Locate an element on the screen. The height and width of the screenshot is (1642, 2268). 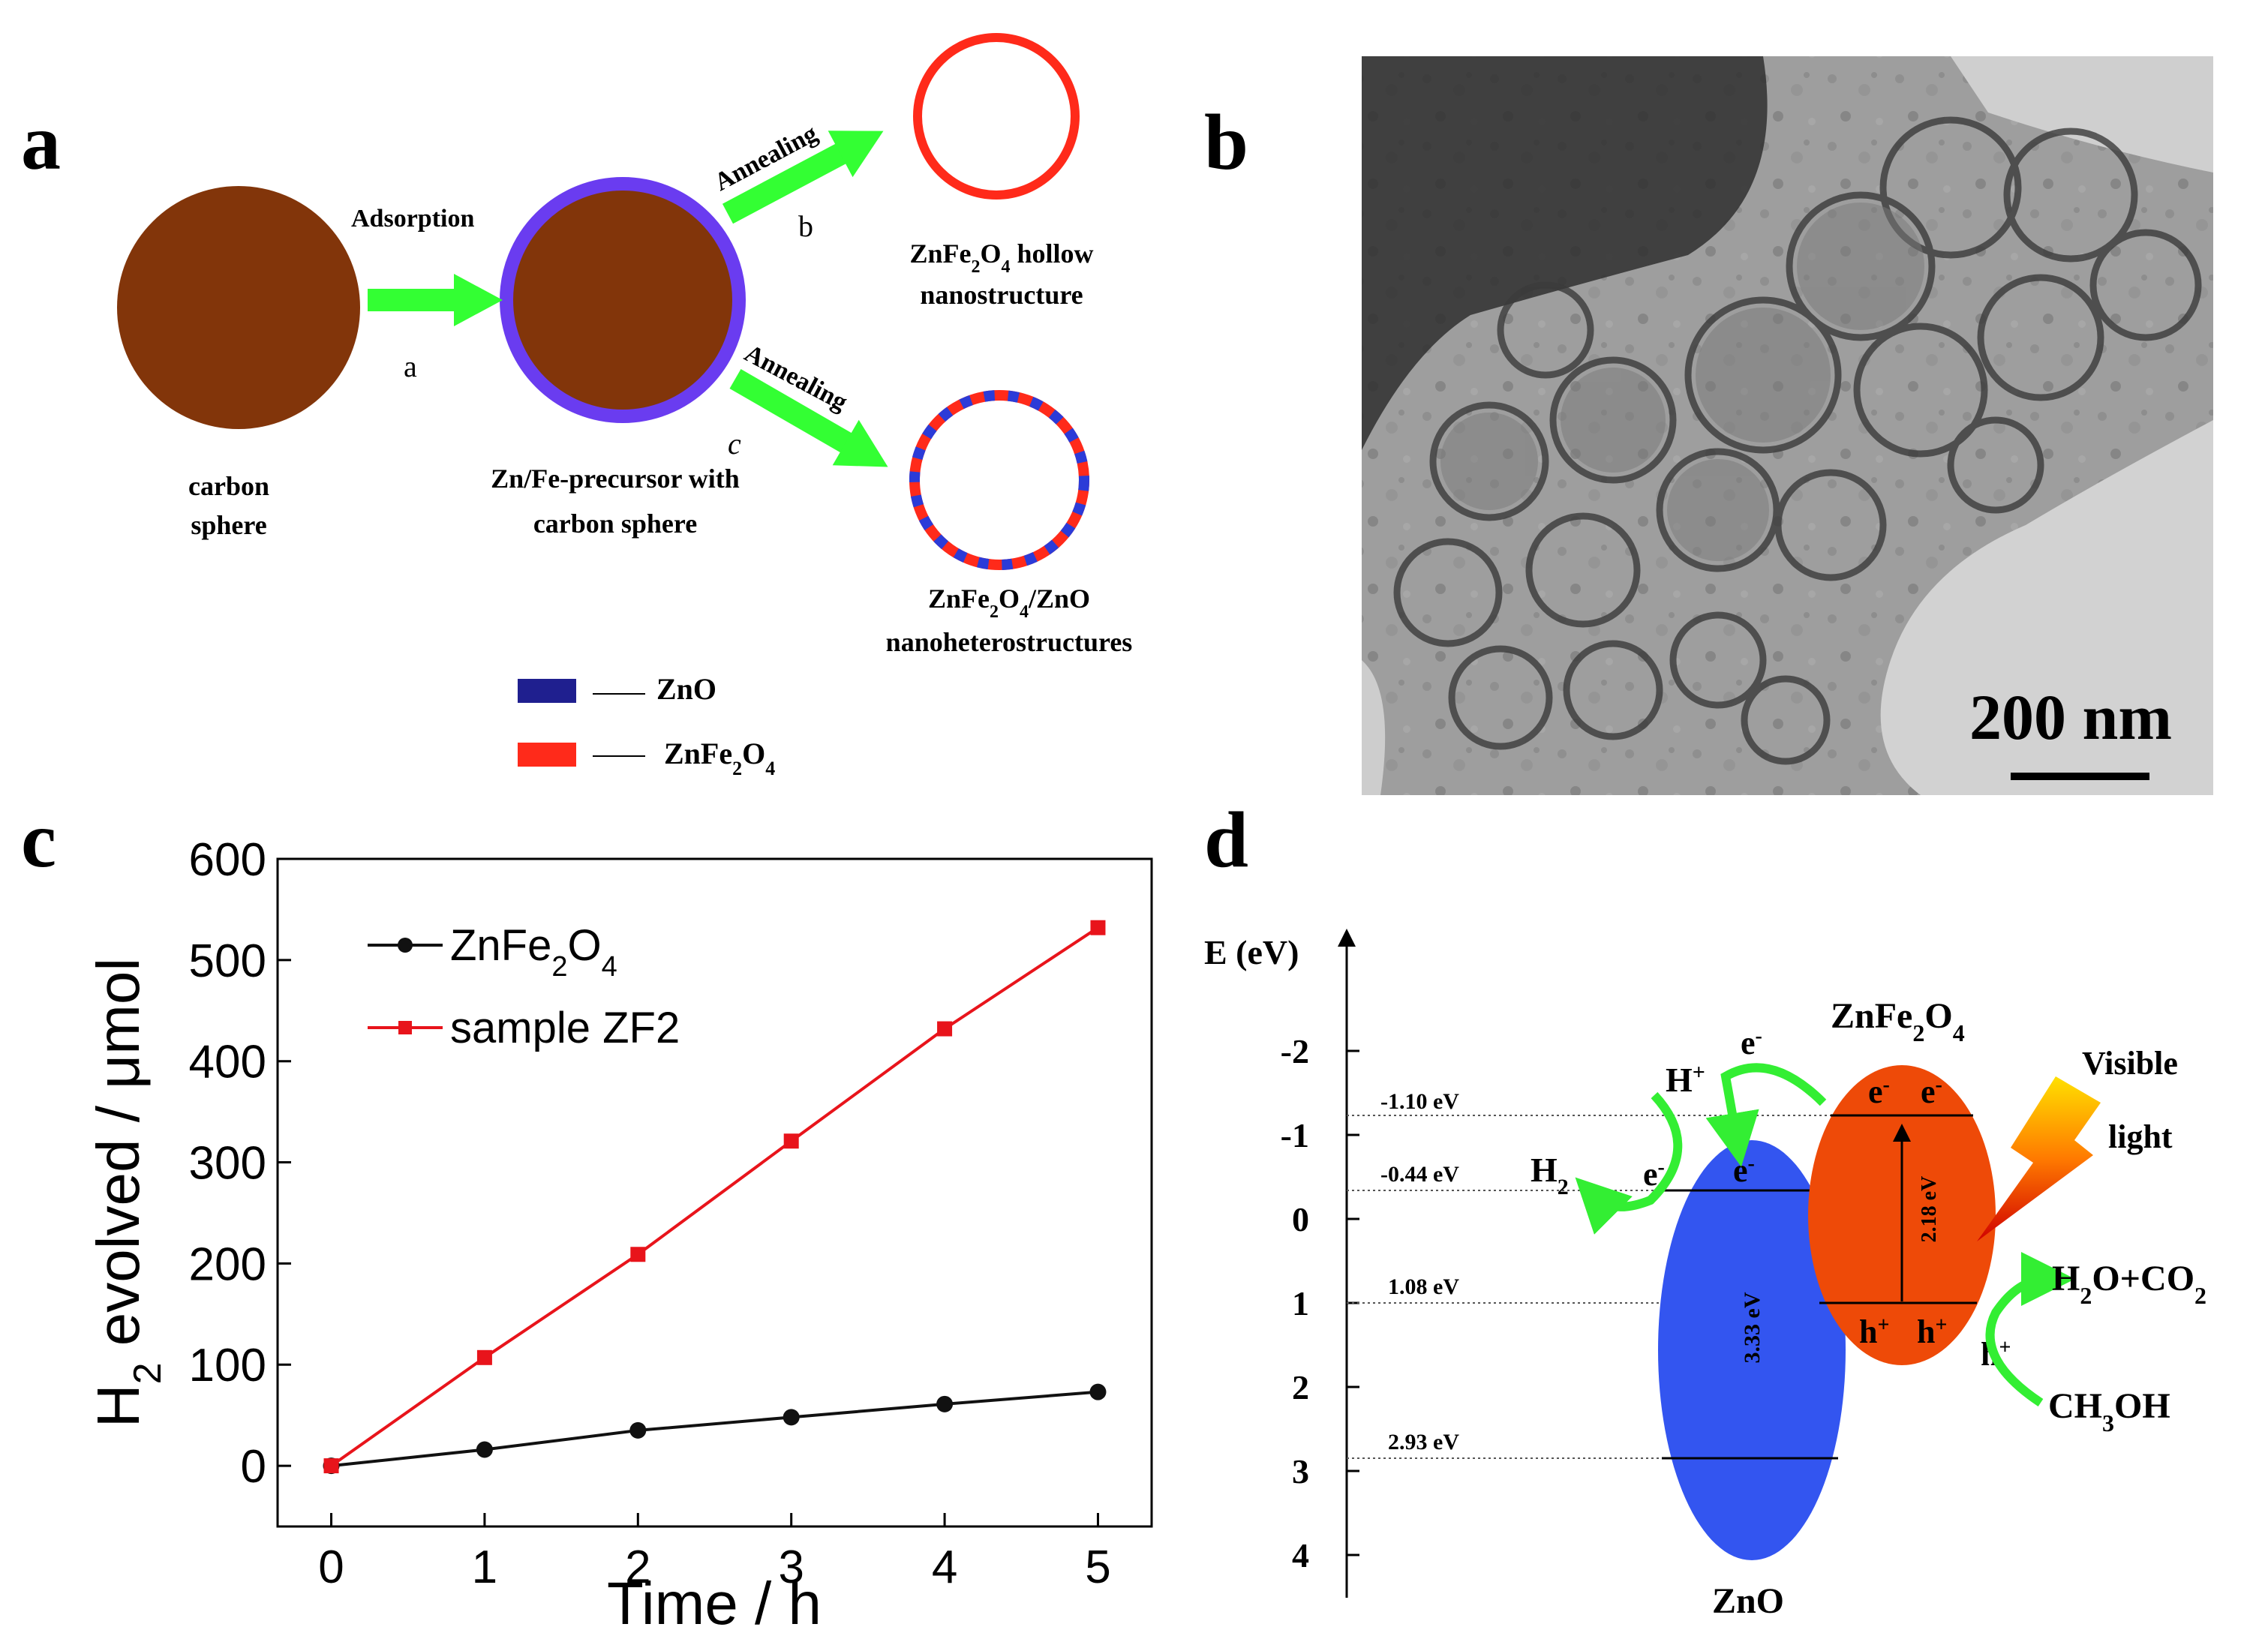
product-label: H2O+CO2 is located at coordinates (2129, 1284).